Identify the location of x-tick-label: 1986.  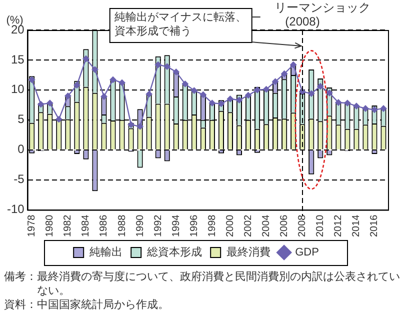
(104, 226).